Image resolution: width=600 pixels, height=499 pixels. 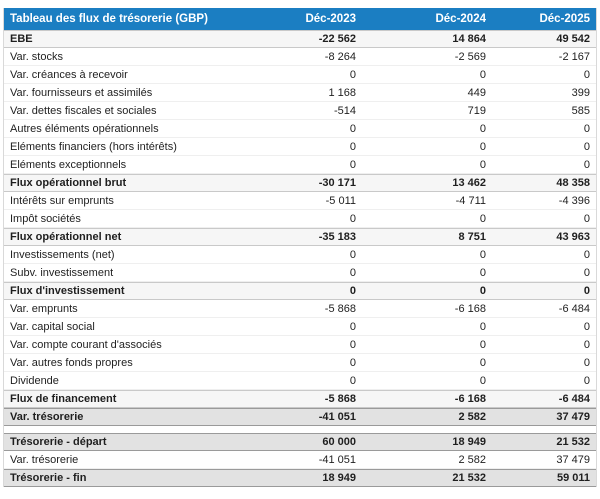 I want to click on row-value: -514, so click(x=344, y=110).